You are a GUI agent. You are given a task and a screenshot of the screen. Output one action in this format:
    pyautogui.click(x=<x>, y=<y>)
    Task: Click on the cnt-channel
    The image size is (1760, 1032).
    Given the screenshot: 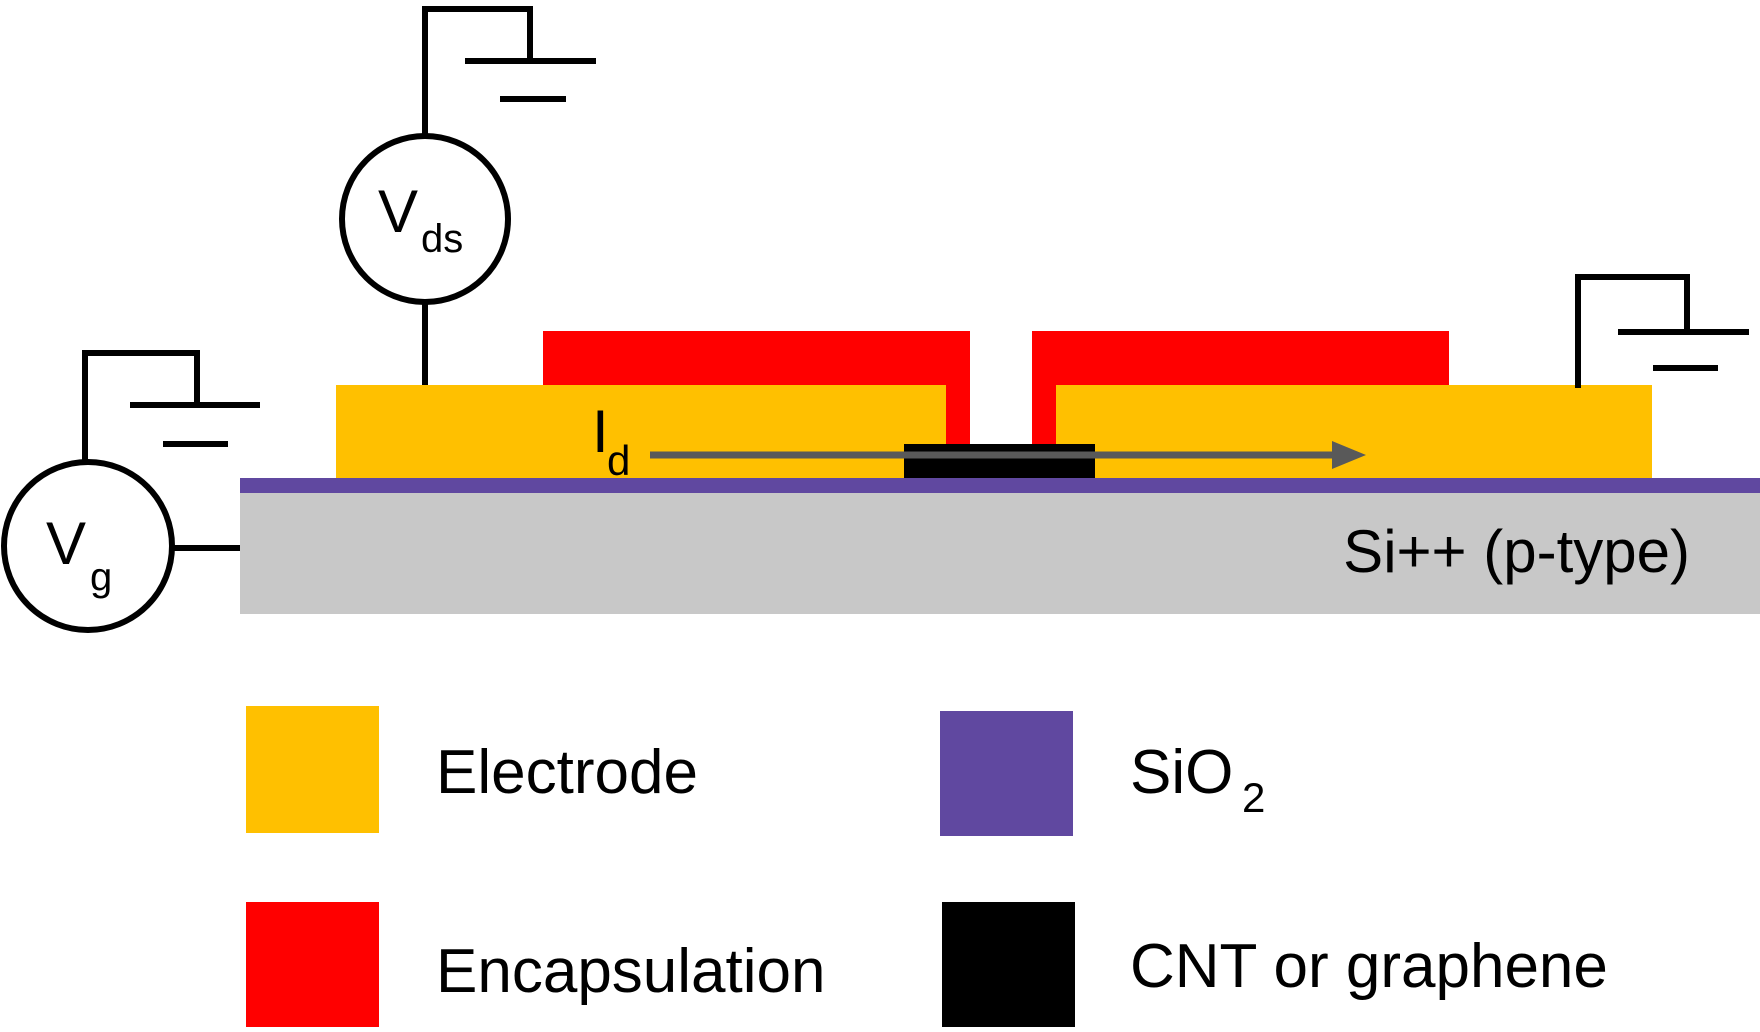 What is the action you would take?
    pyautogui.click(x=999, y=461)
    